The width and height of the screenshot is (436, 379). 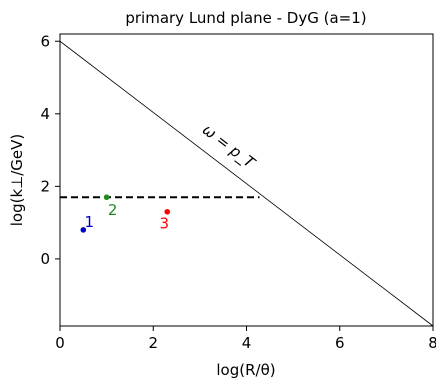 I want to click on x-tick-label: 0, so click(x=60, y=343).